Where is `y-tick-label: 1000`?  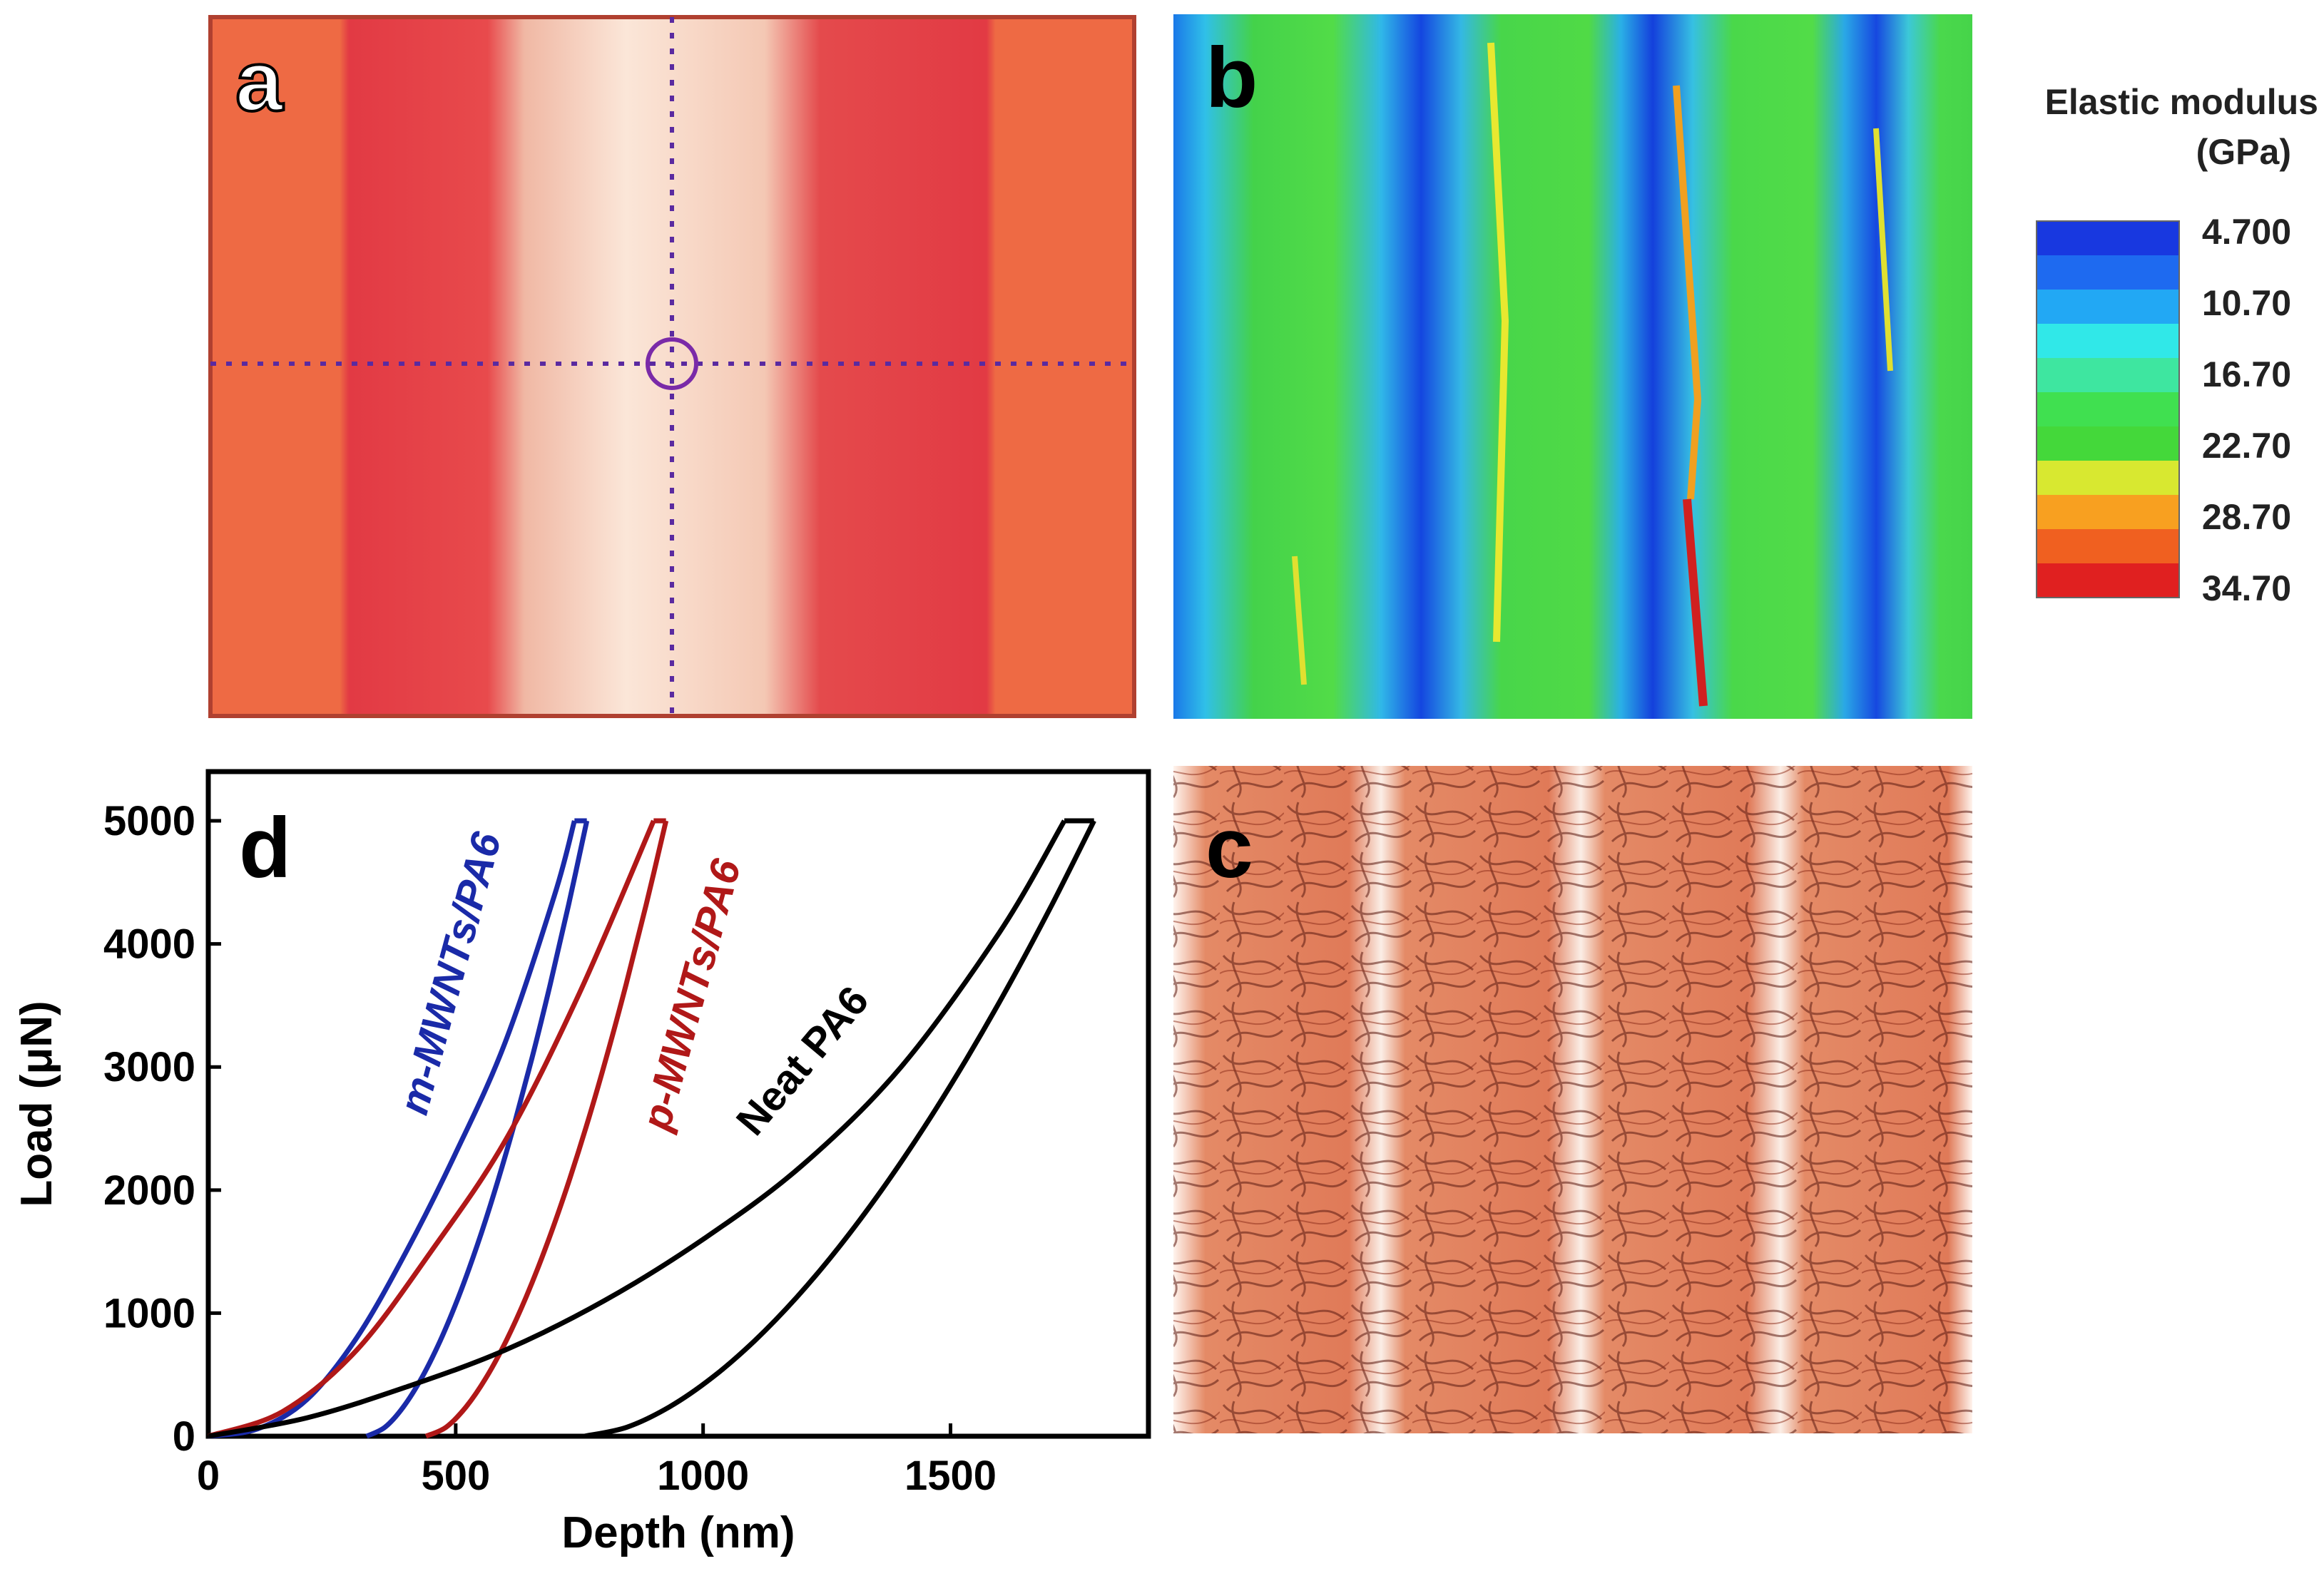 y-tick-label: 1000 is located at coordinates (149, 1313).